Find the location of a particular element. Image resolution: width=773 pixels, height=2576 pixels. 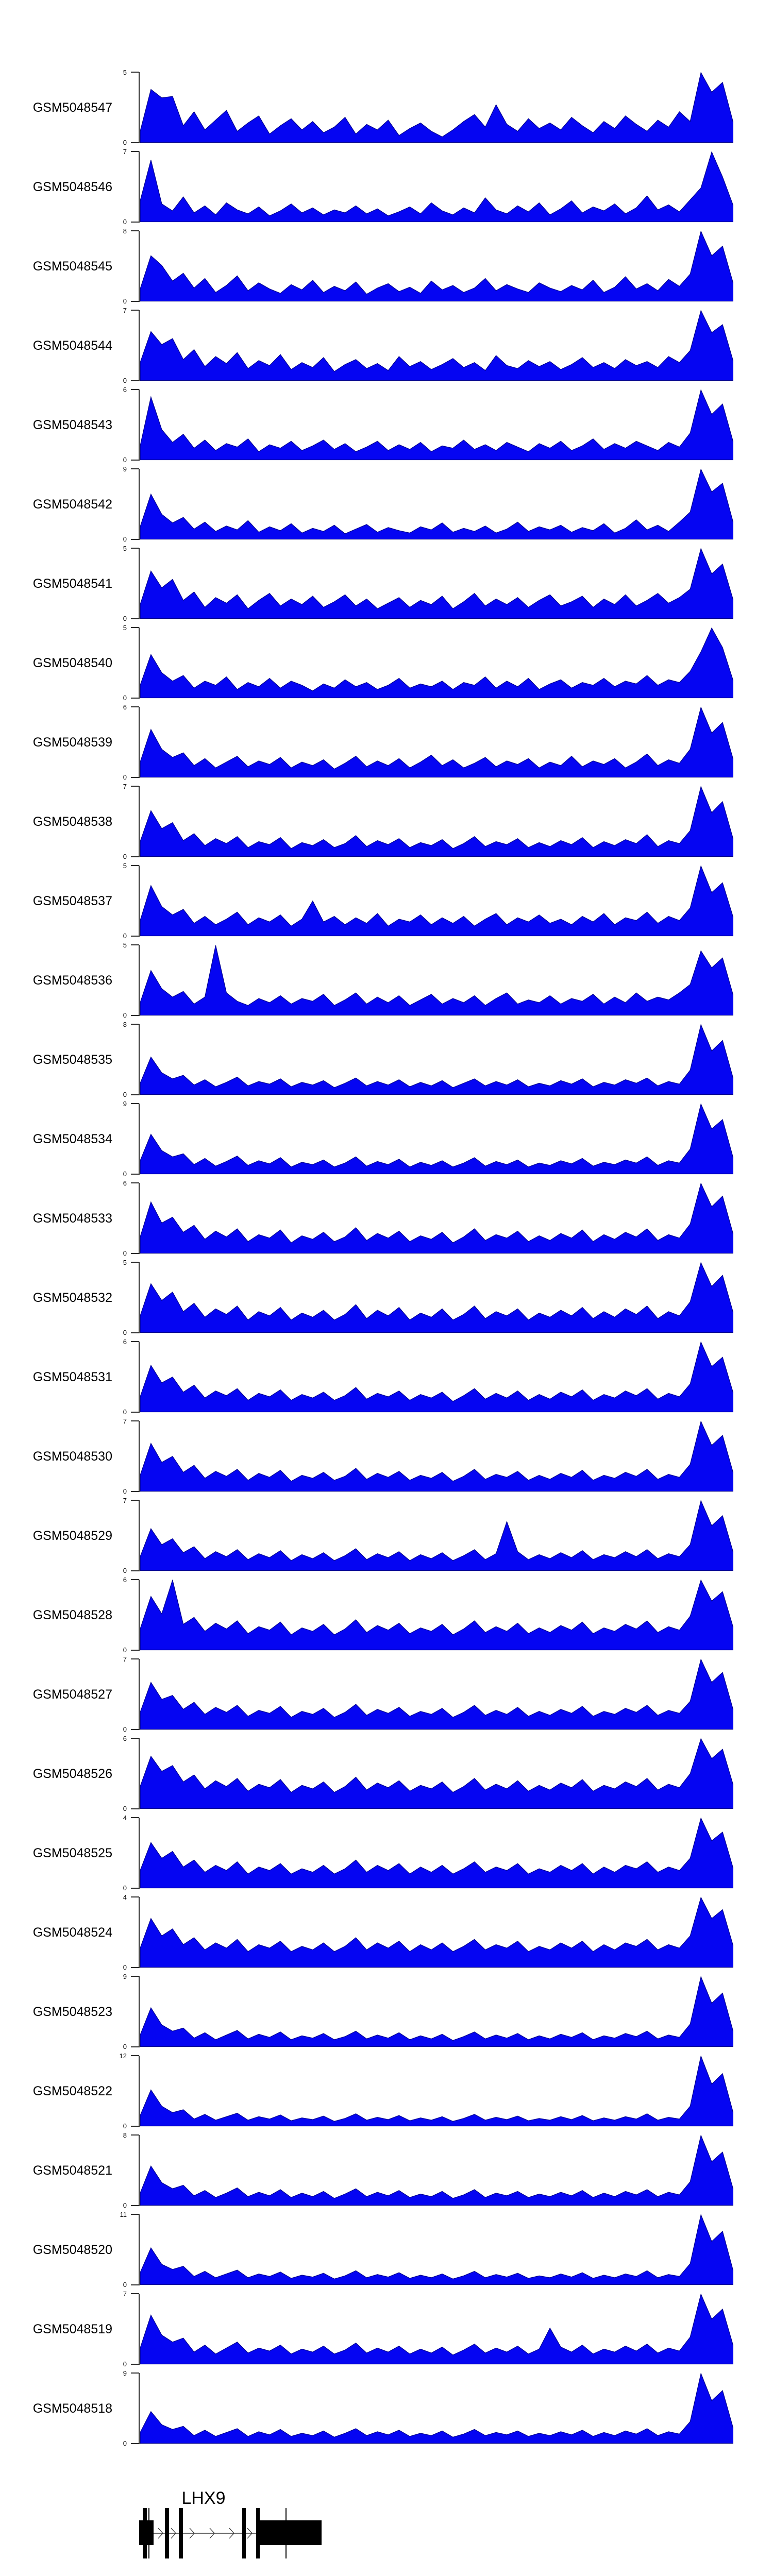

y-axis-max-label: 4 is located at coordinates (125, 1818).